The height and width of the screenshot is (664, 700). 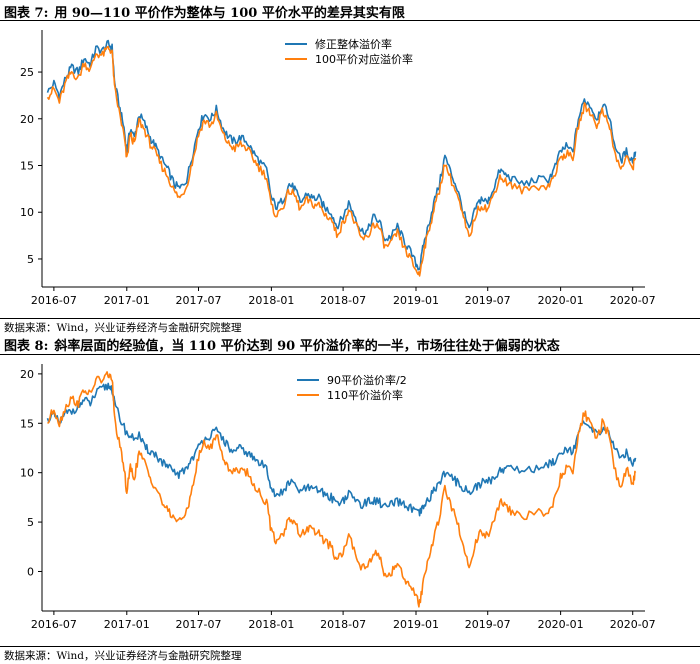 I want to click on figure-7-label: 图表 7:, so click(x=26, y=13).